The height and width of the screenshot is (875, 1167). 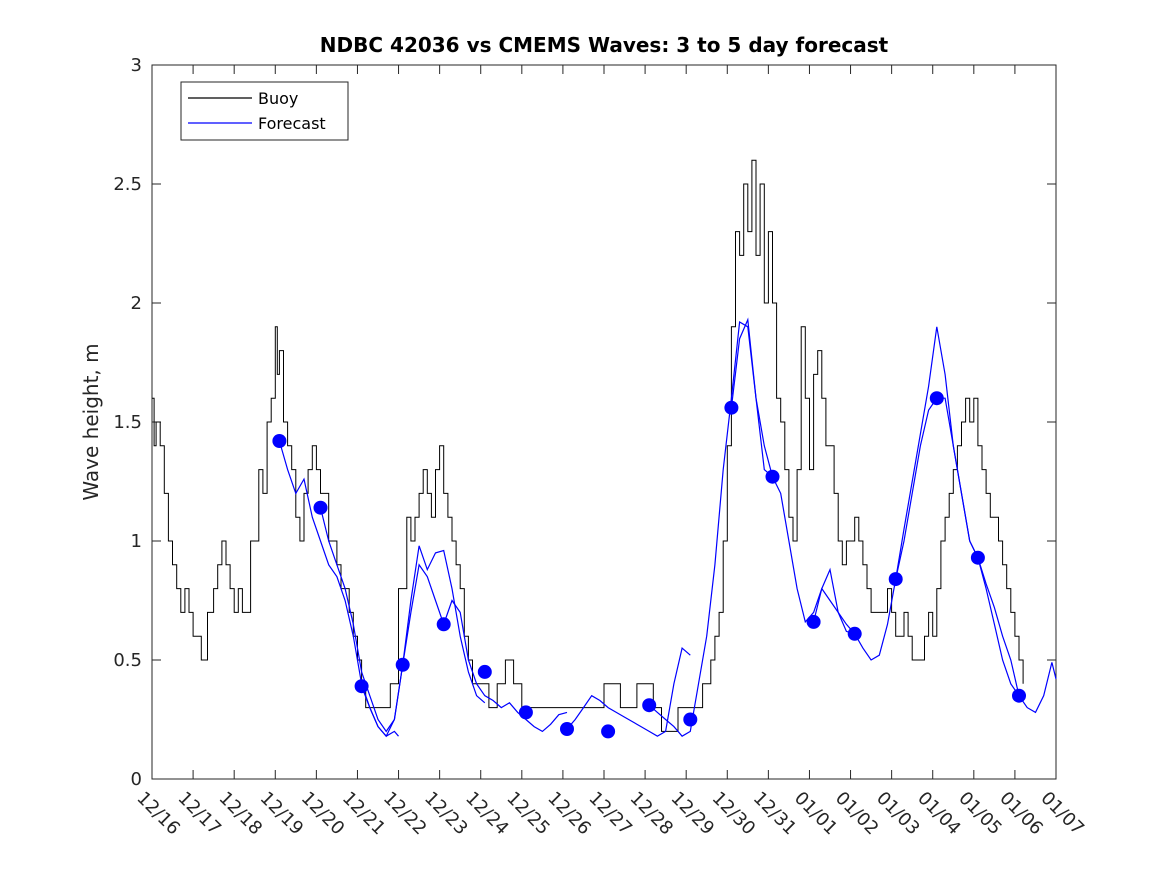 I want to click on legend-buoy-label: Buoy, so click(x=278, y=98).